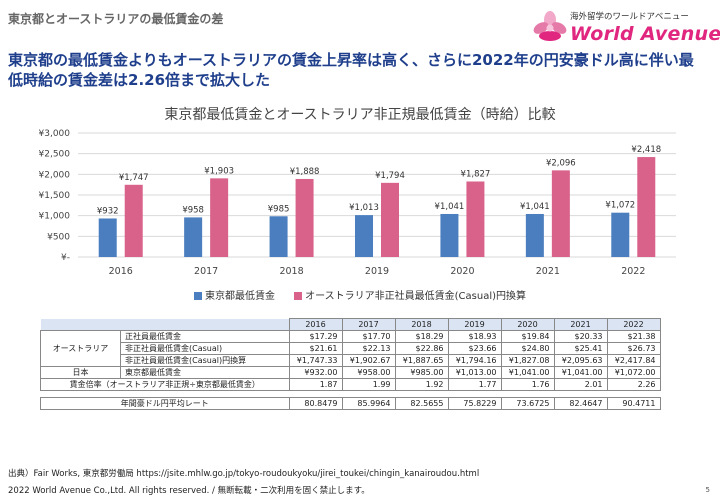  What do you see at coordinates (421, 336) in the screenshot?
I see `table-cell: $18.29` at bounding box center [421, 336].